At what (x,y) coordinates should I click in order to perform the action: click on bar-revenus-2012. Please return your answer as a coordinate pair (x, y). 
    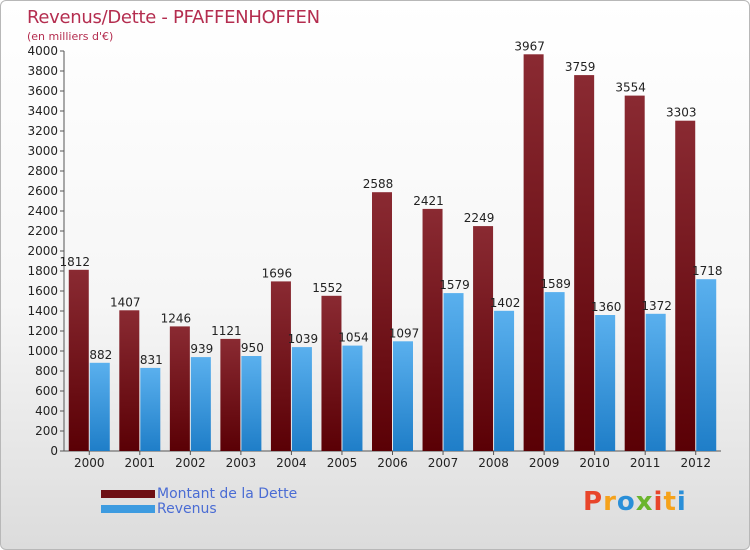
    Looking at the image, I should click on (706, 365).